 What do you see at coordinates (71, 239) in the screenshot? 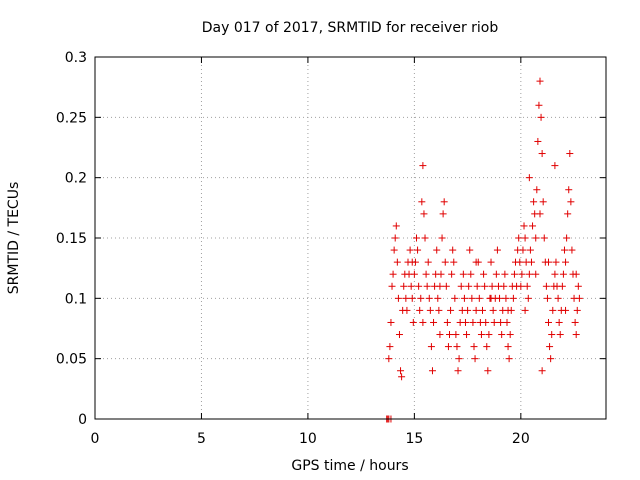
I see `y-tick-label: 0.15` at bounding box center [71, 239].